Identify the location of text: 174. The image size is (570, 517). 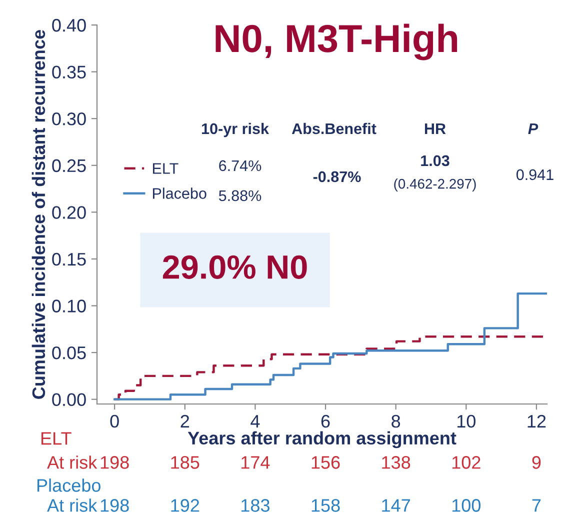
(256, 462).